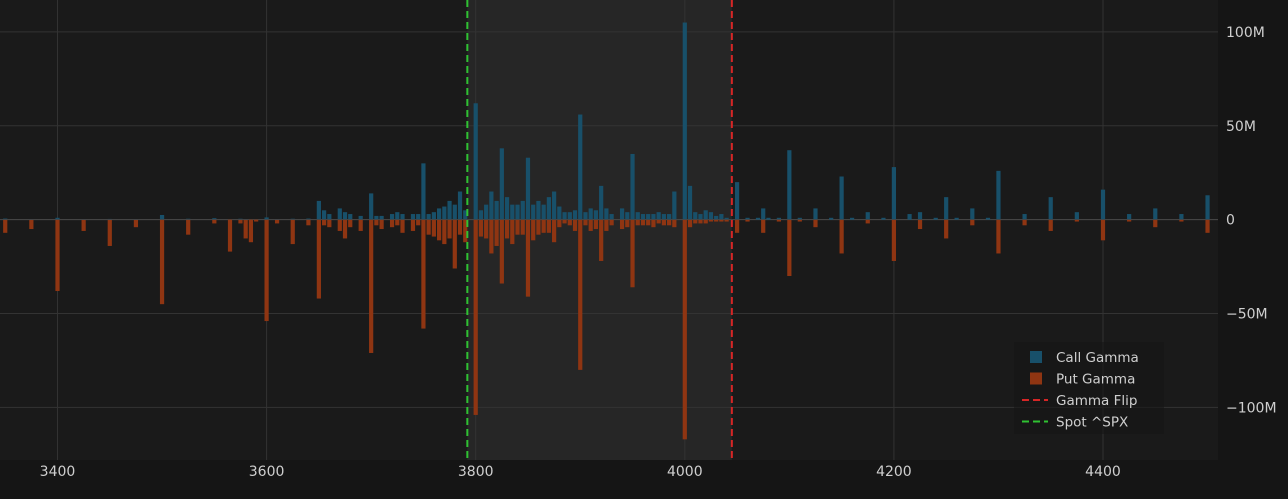 Image resolution: width=1288 pixels, height=499 pixels. I want to click on legend-label: Call Gamma, so click(1097, 358).